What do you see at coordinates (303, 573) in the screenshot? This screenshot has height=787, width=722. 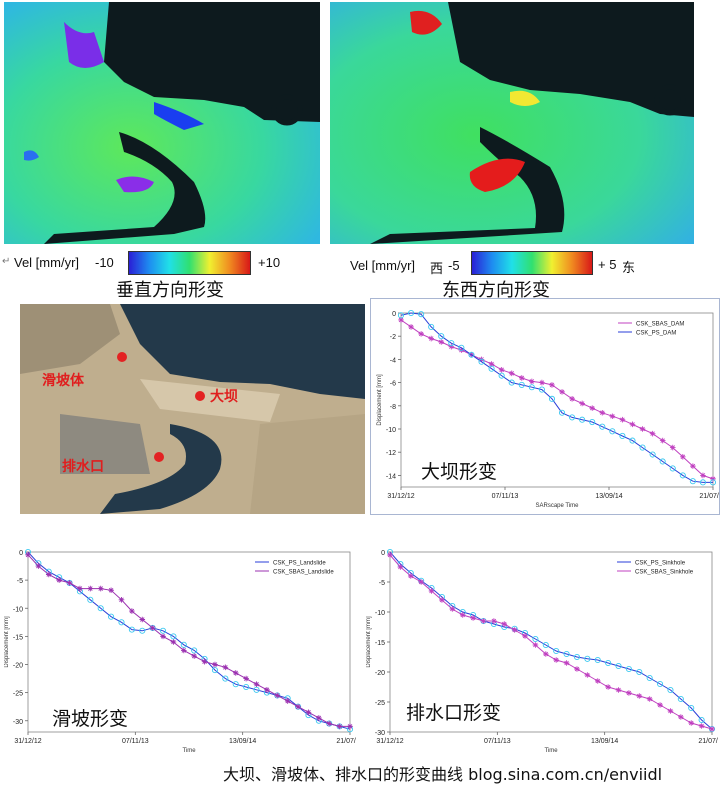 I see `legend-entry: CSK_SBAS_Landslide` at bounding box center [303, 573].